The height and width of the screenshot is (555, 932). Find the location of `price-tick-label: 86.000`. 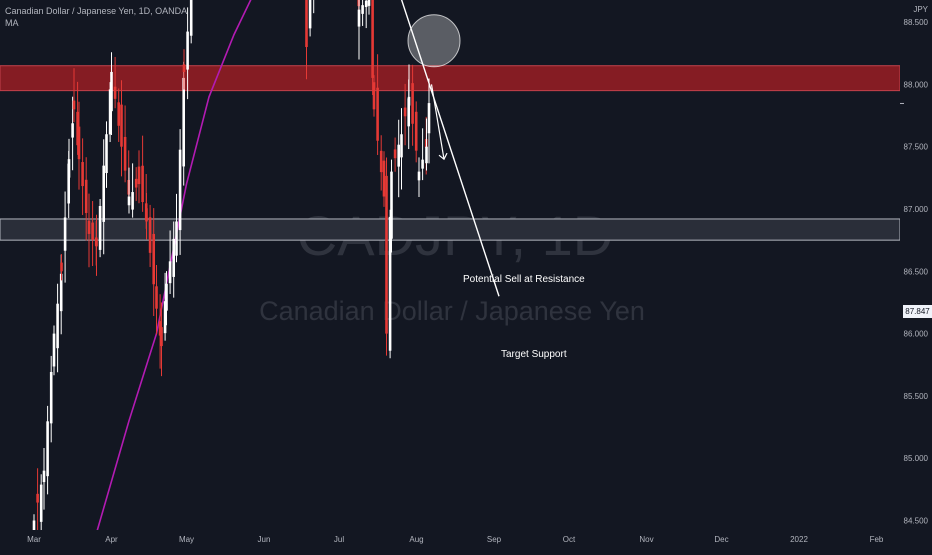

price-tick-label: 86.000 is located at coordinates (916, 334).